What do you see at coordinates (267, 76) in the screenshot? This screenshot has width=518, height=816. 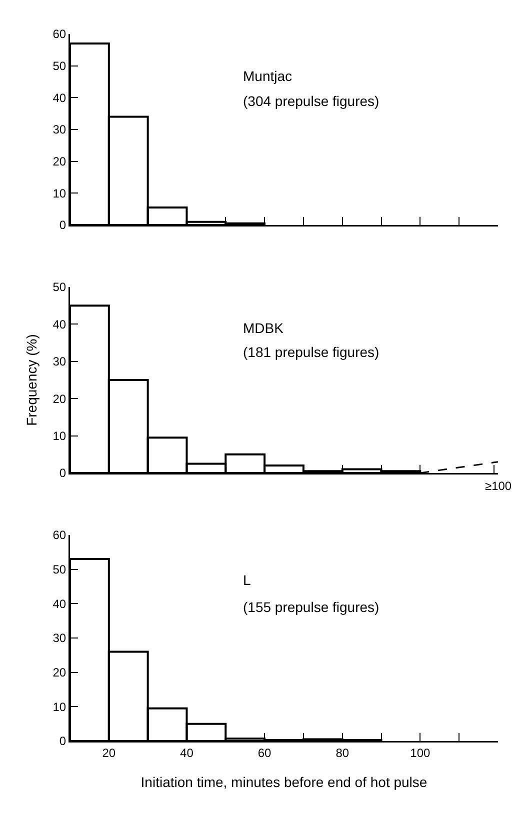 I see `annotation: Muntjac` at bounding box center [267, 76].